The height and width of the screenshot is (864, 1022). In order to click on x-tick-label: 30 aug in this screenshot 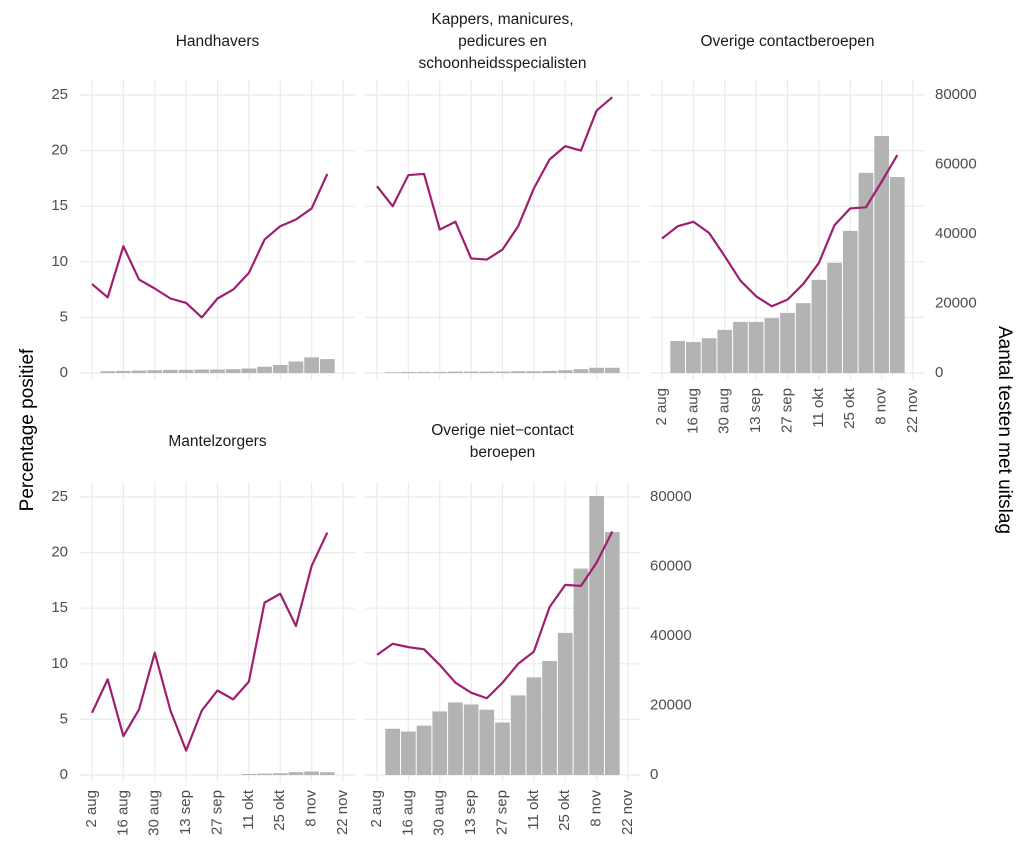, I will do `click(724, 411)`.